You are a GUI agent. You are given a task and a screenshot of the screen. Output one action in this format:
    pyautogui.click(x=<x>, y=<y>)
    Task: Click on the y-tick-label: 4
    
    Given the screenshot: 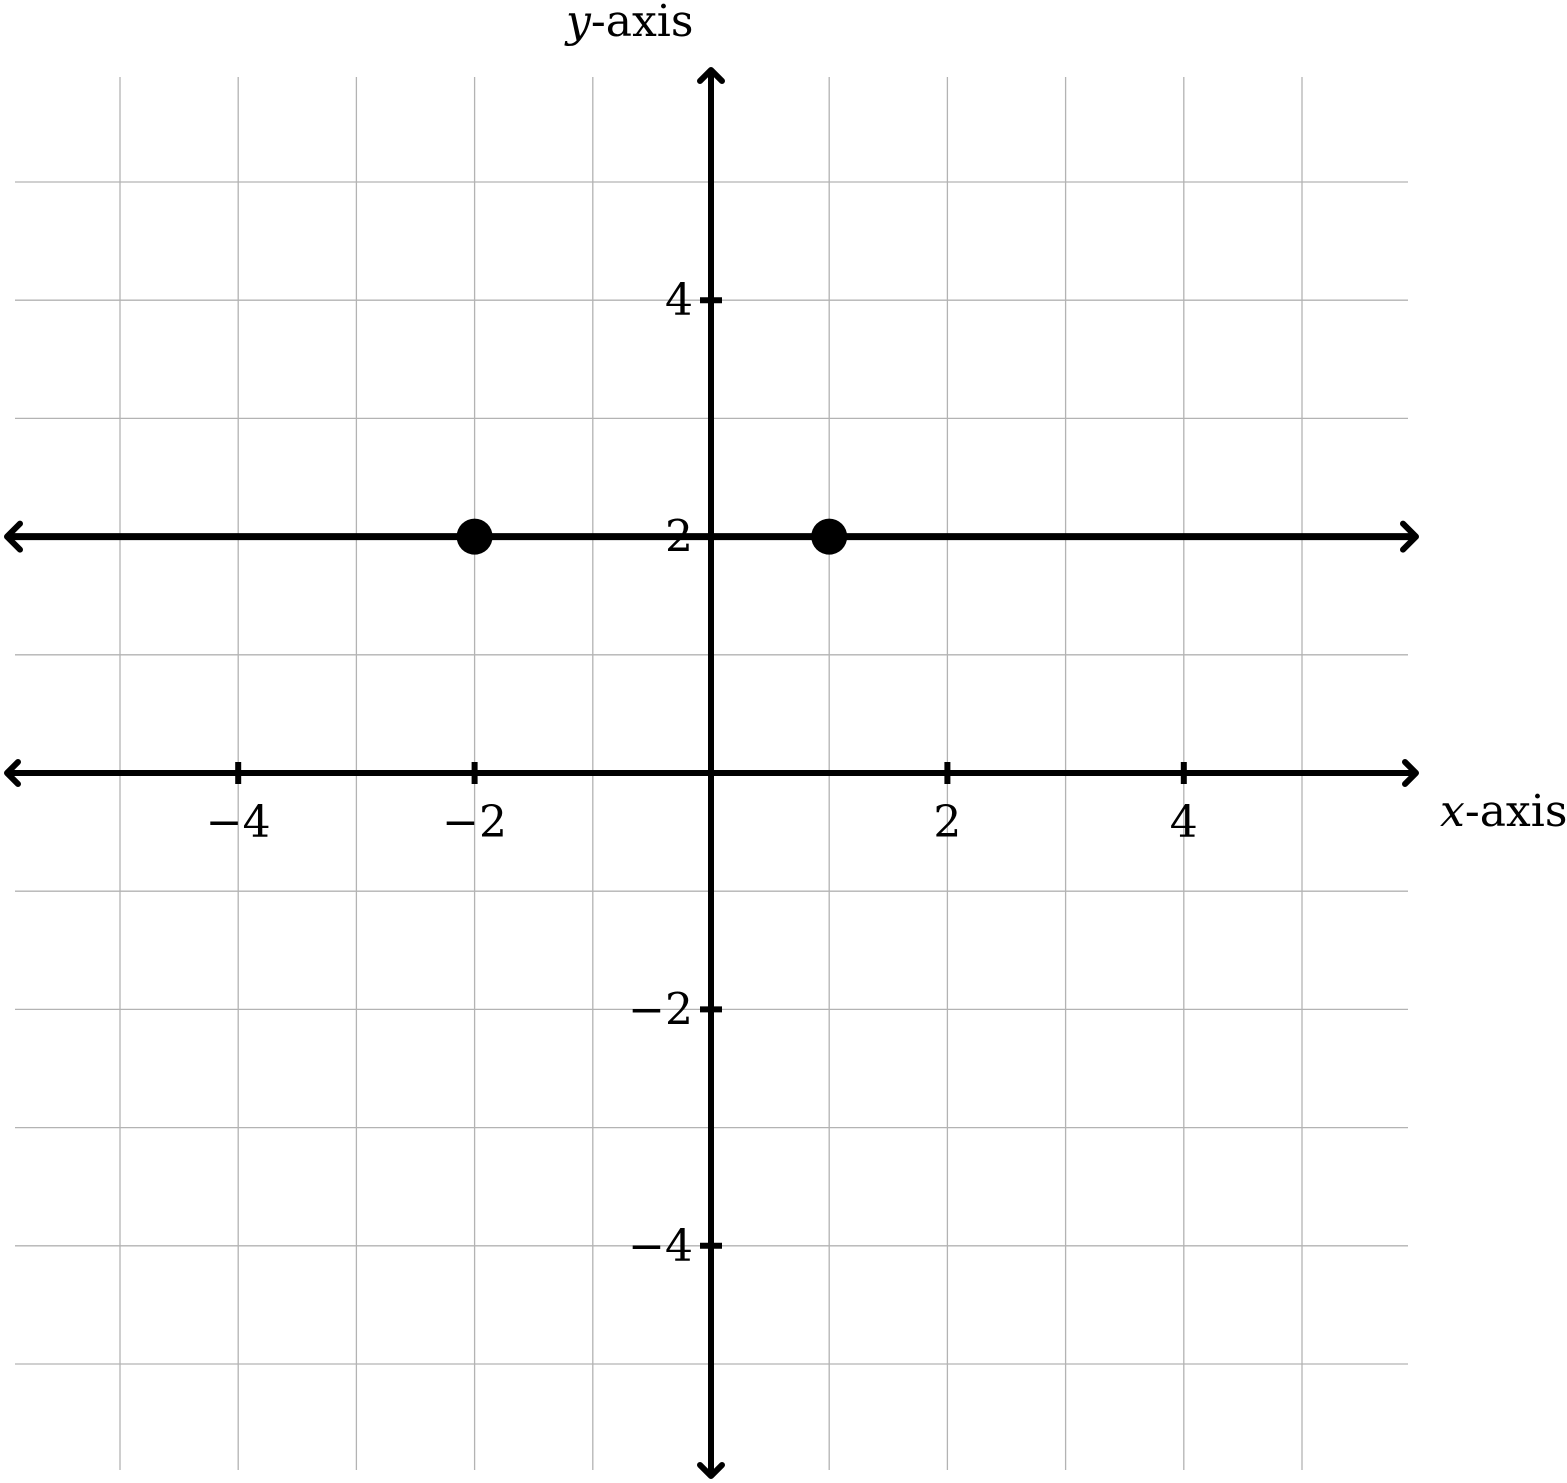 What is the action you would take?
    pyautogui.click(x=679, y=300)
    